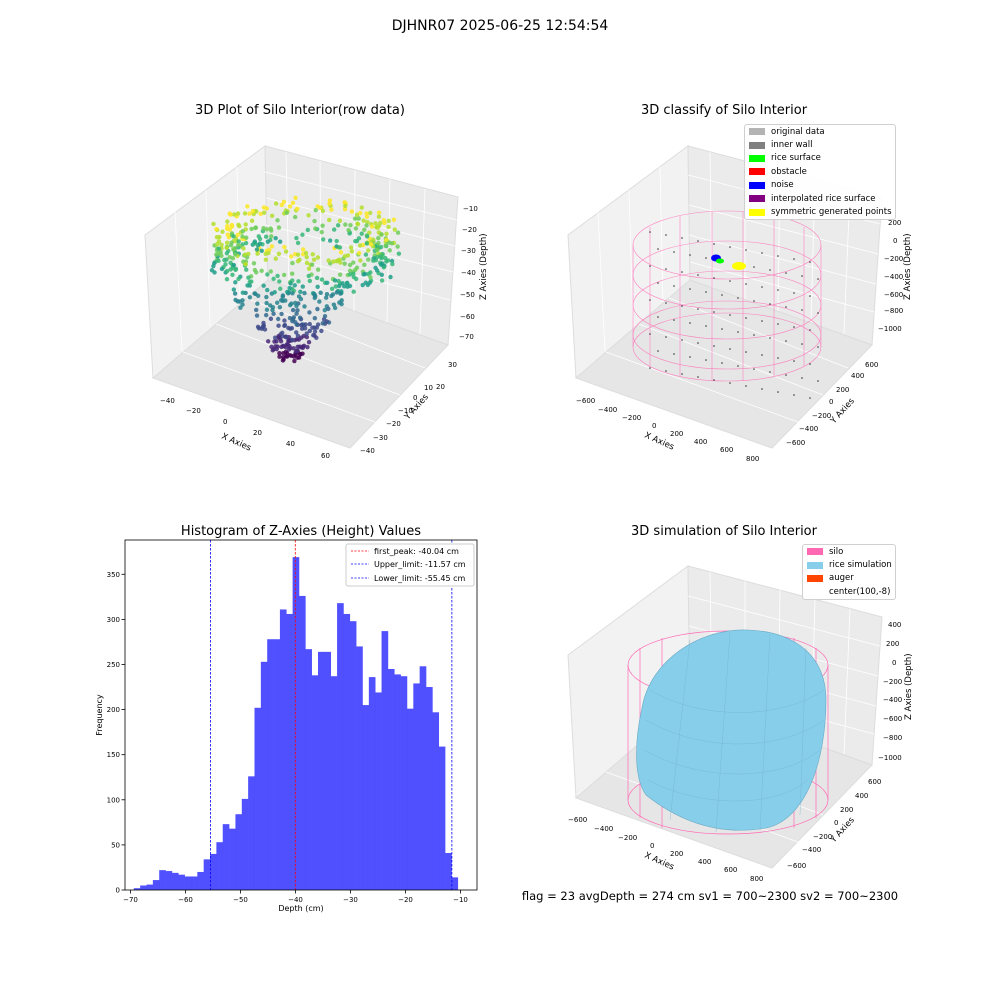  What do you see at coordinates (240, 900) in the screenshot?
I see `histogram-x-tick-label: −50` at bounding box center [240, 900].